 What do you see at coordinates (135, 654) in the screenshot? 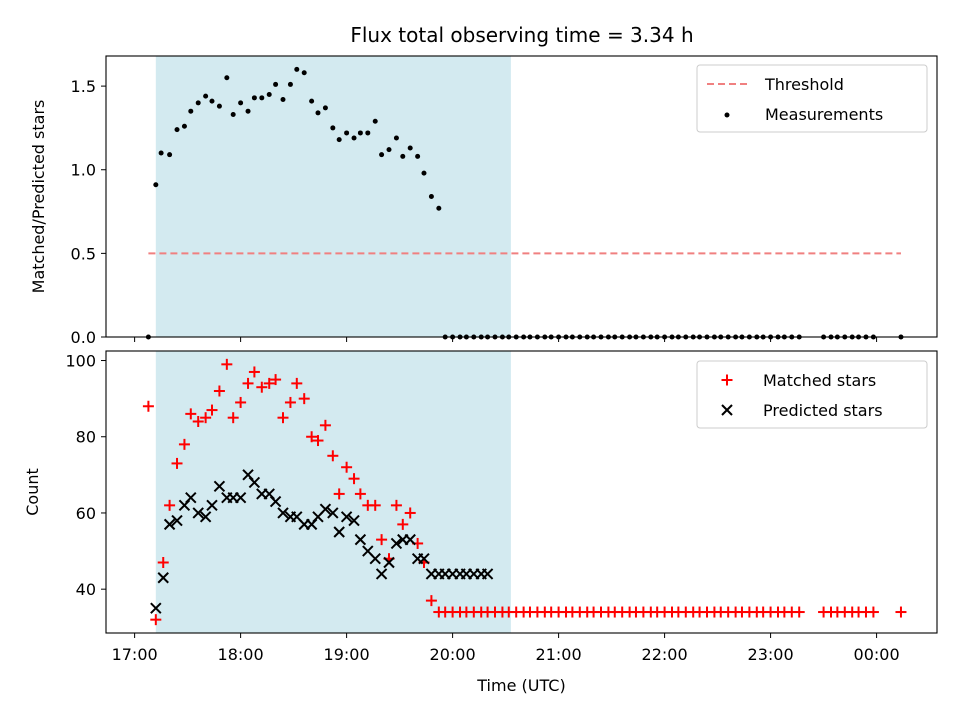
I see `x-tick-label: 17:00` at bounding box center [135, 654].